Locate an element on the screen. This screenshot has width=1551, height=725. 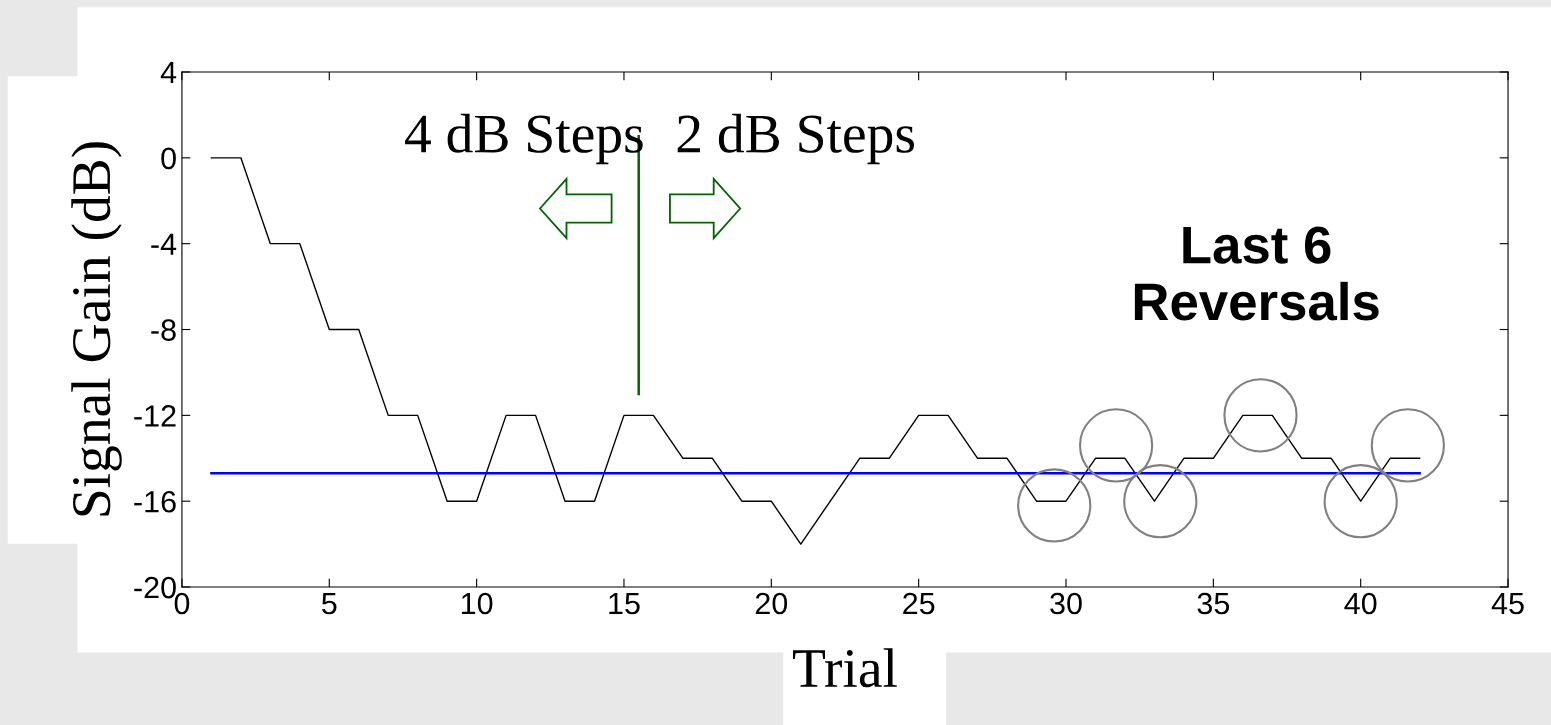
x-tick-label: 25 is located at coordinates (919, 603).